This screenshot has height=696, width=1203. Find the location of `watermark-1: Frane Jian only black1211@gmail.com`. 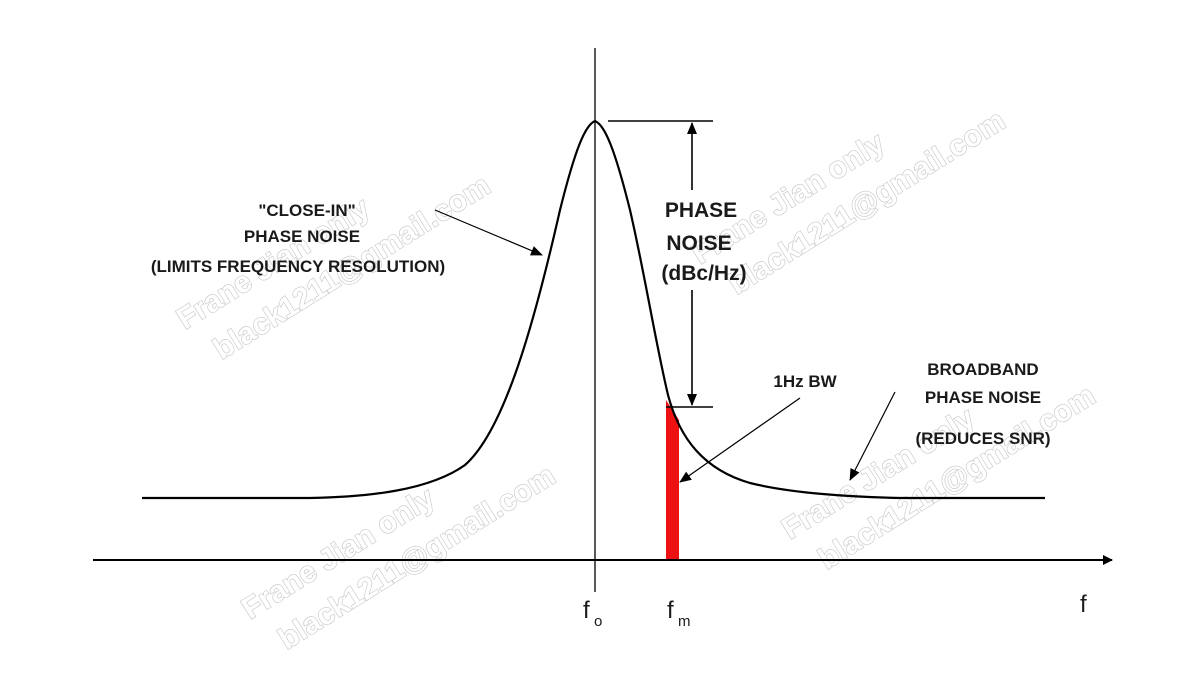

watermark-1: Frane Jian only black1211@gmail.com is located at coordinates (334, 267).